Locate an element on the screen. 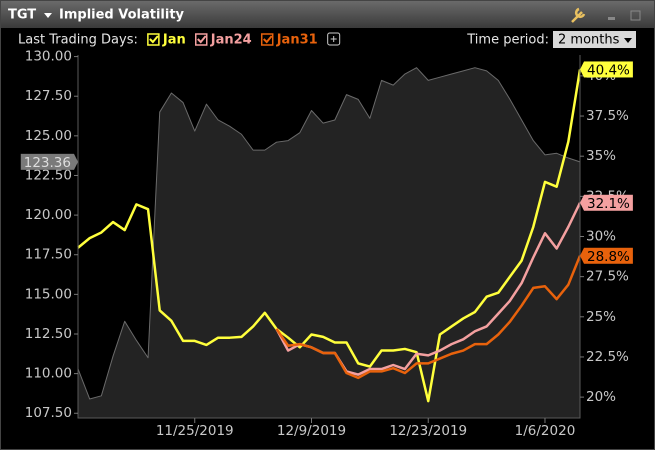  y-tick-label: 120.00 is located at coordinates (48, 215).